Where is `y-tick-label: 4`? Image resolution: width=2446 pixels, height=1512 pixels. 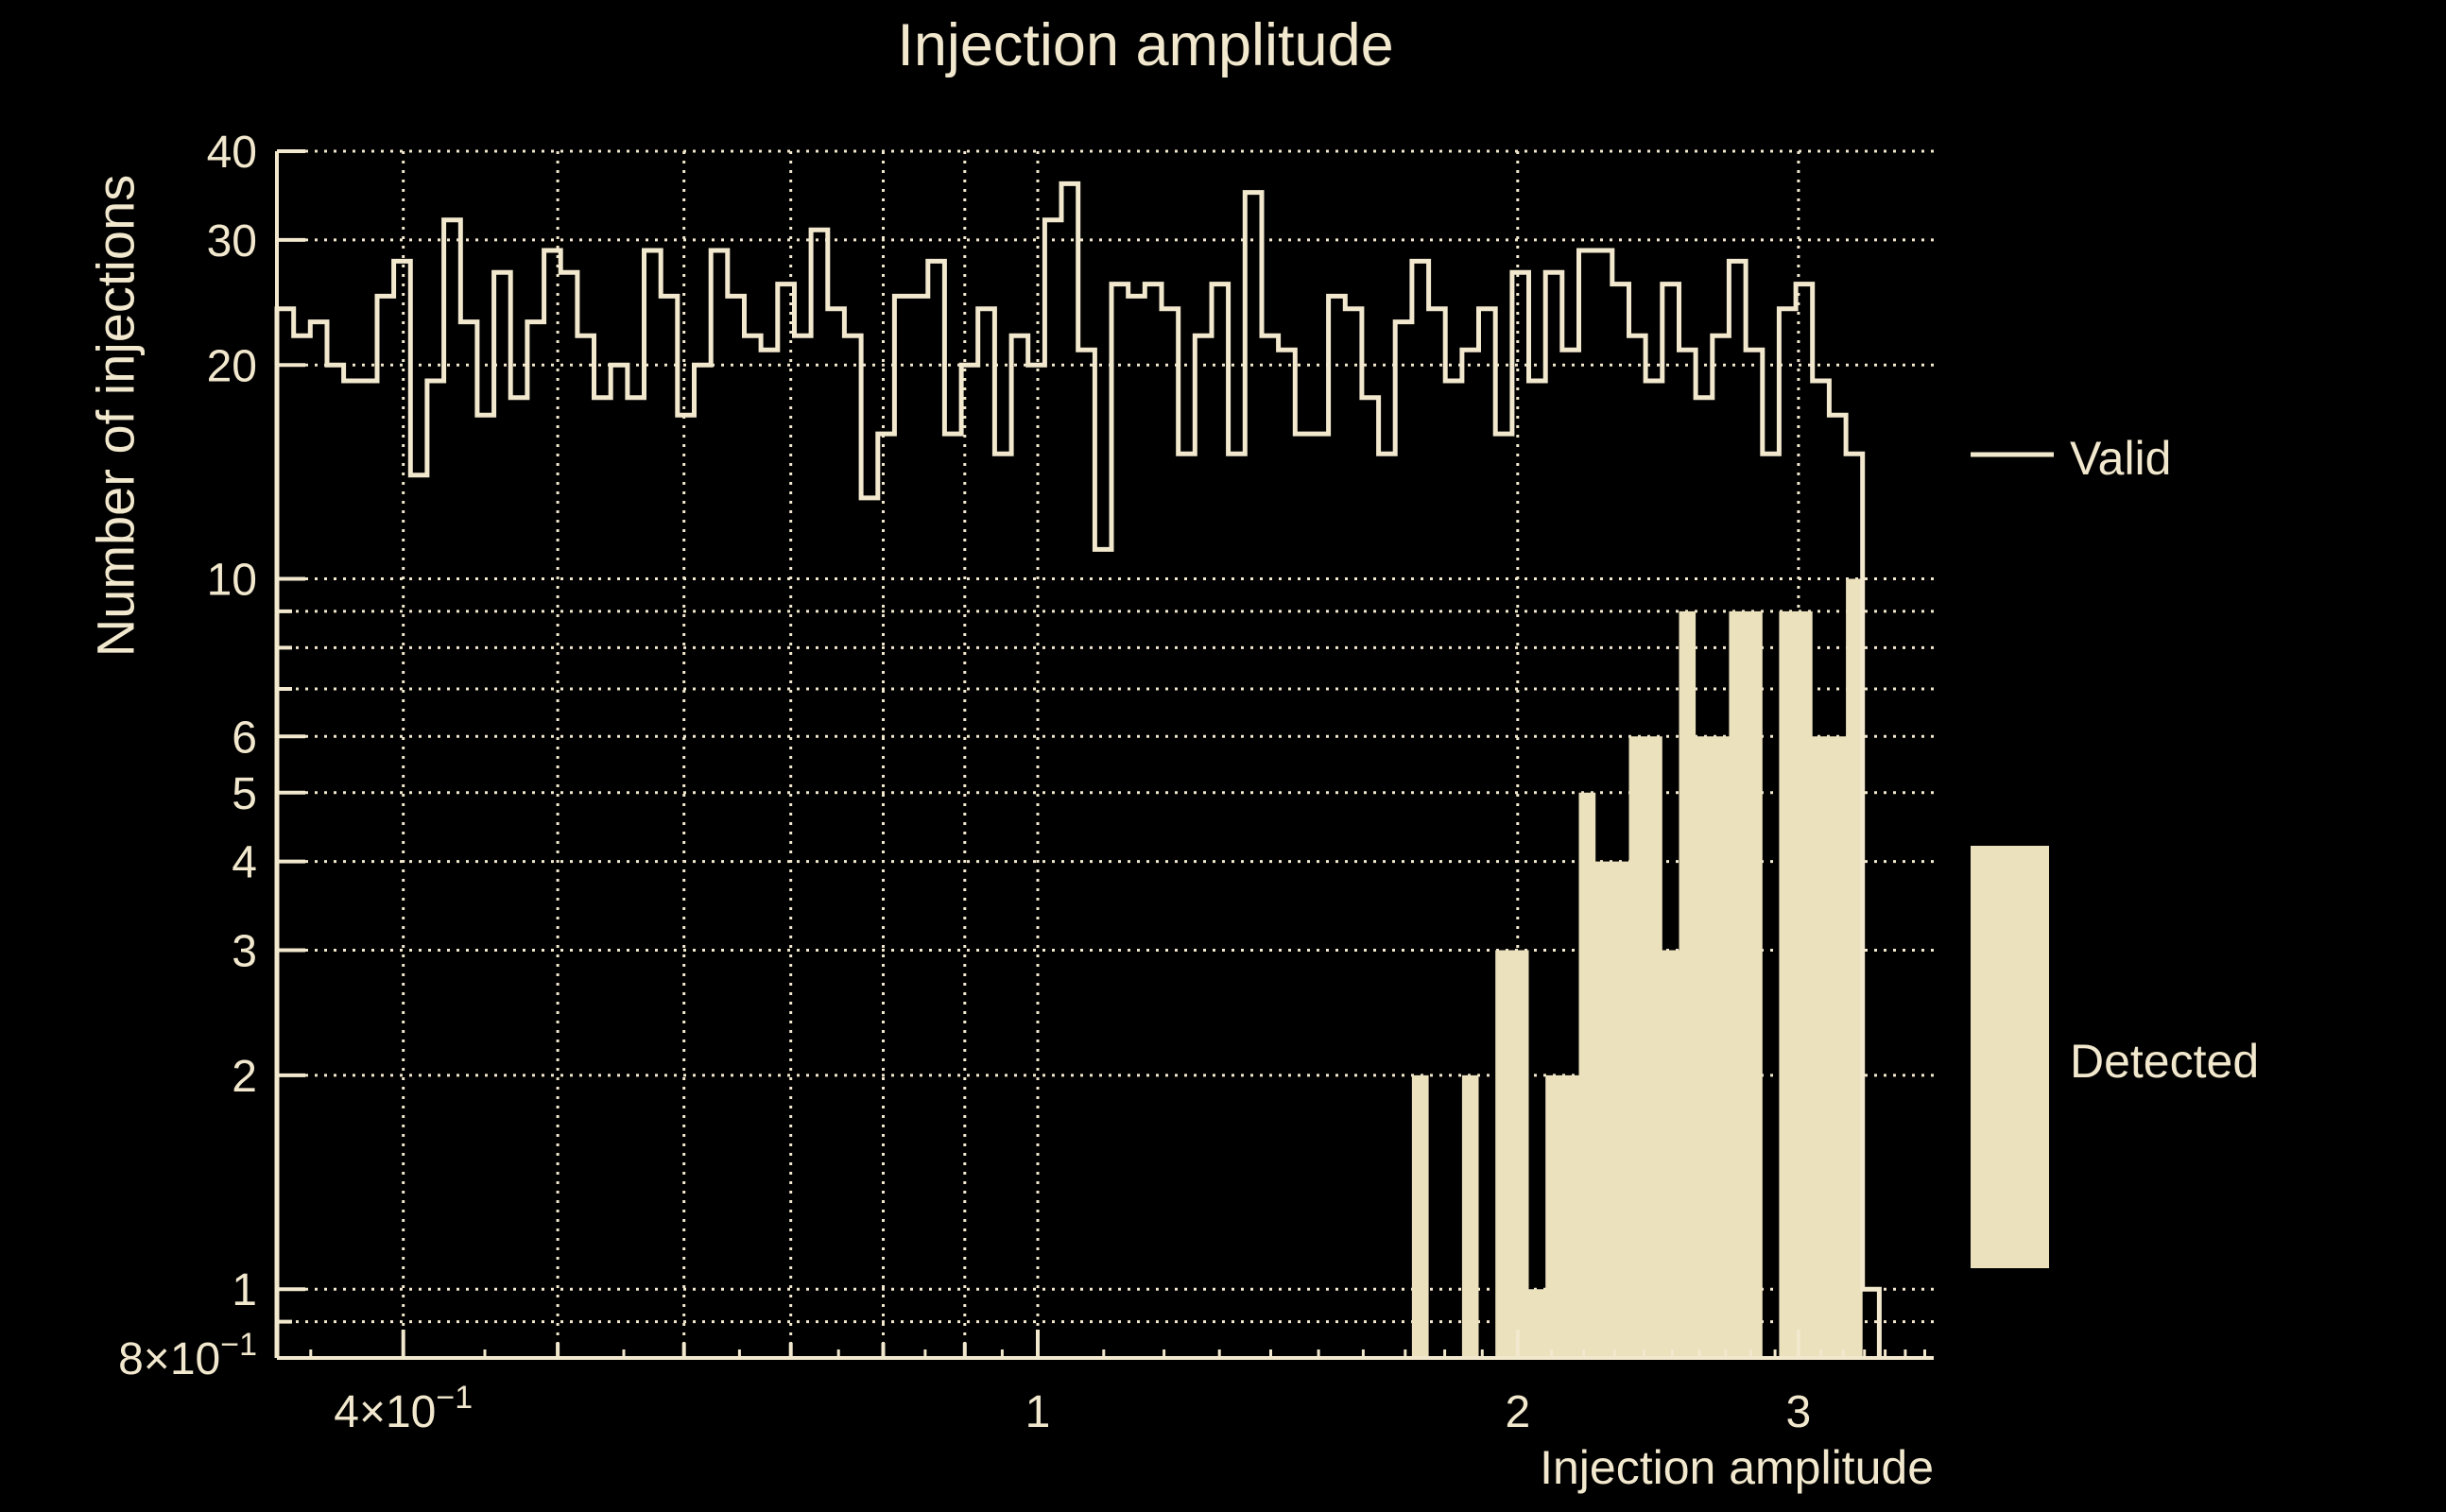
y-tick-label: 4 is located at coordinates (245, 863).